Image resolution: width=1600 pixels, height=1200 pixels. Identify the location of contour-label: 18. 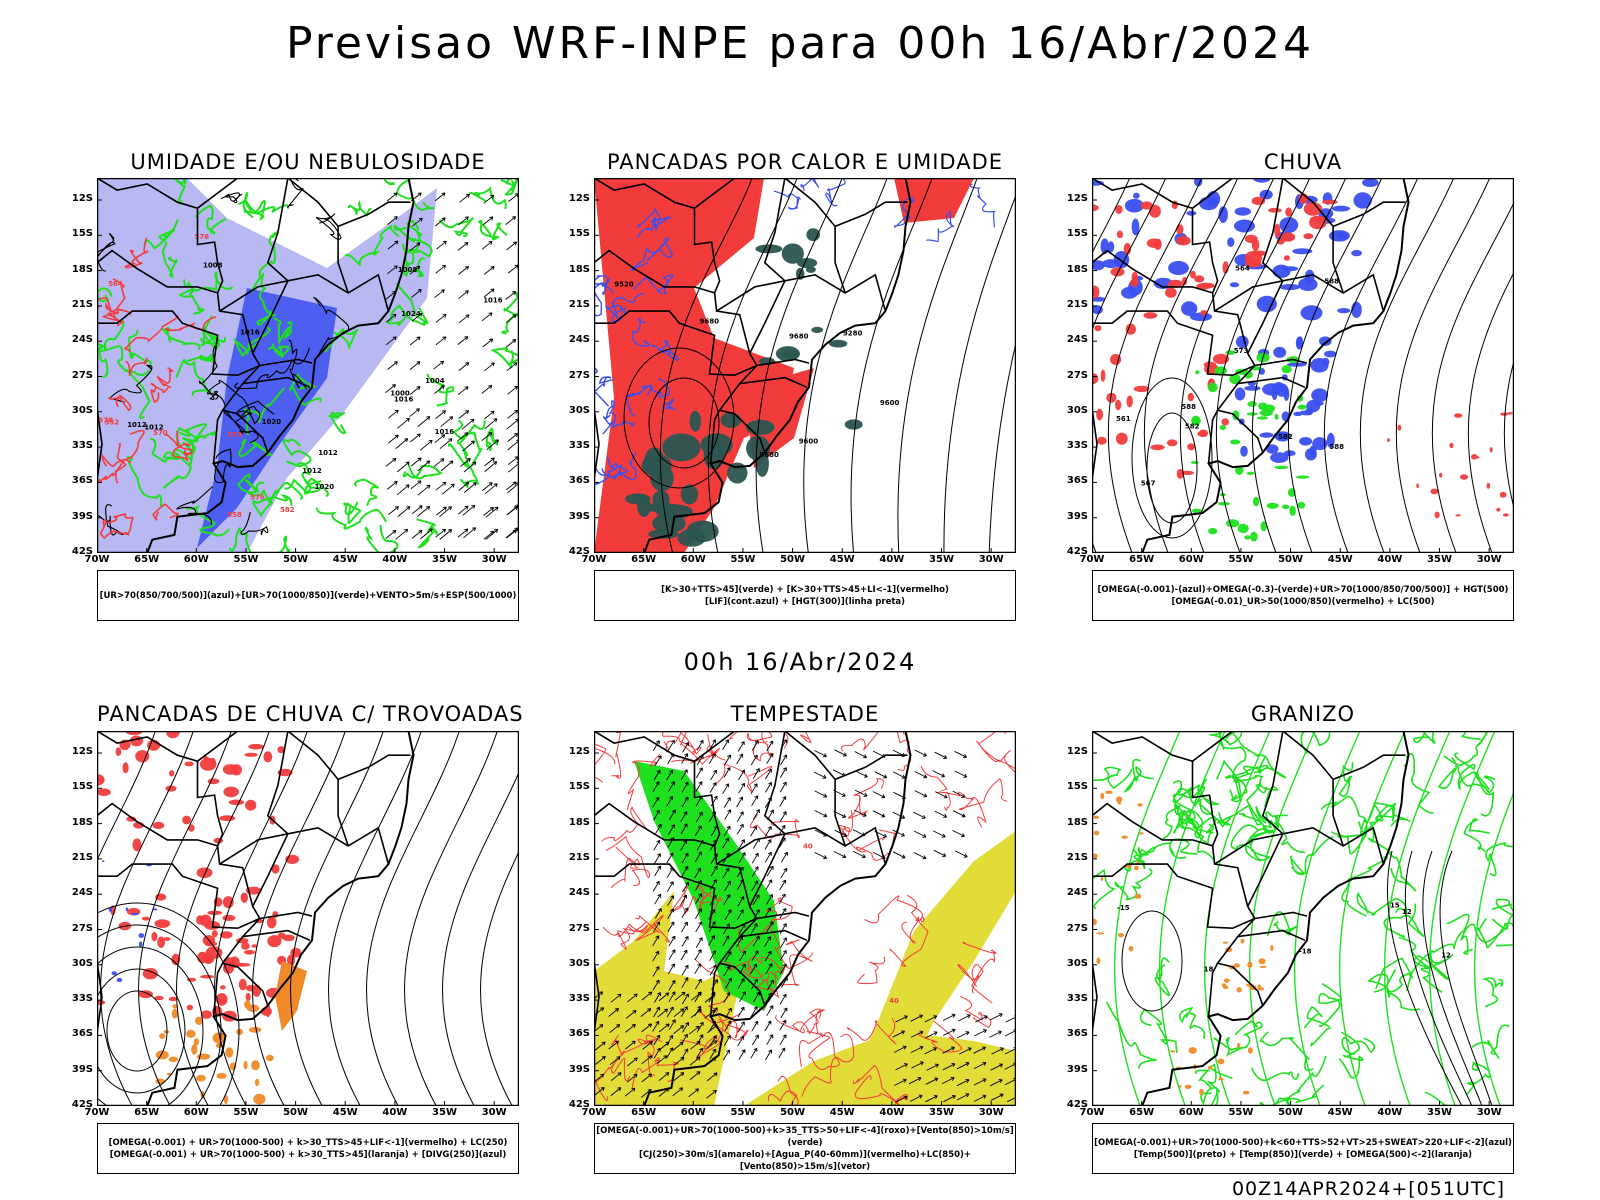
(1209, 969).